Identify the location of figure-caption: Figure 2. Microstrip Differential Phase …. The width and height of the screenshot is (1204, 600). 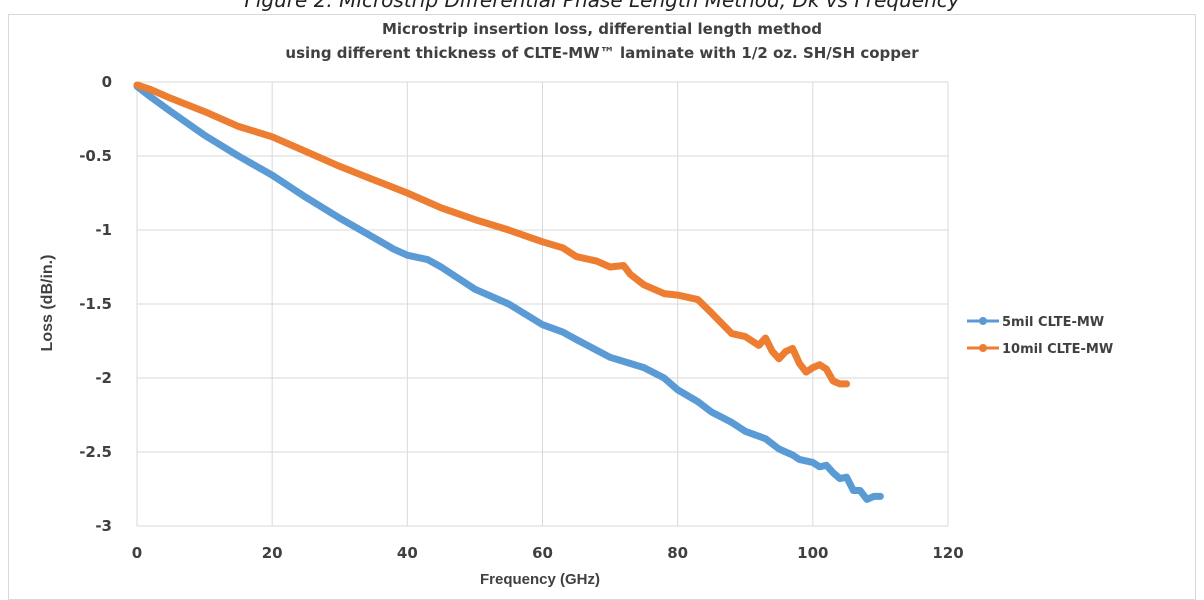
(602, 6).